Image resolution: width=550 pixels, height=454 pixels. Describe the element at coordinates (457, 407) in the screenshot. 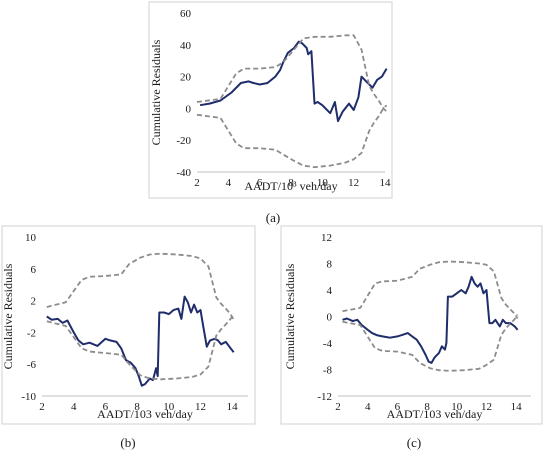

I see `panel-c-x-tick-4: 10` at that location.